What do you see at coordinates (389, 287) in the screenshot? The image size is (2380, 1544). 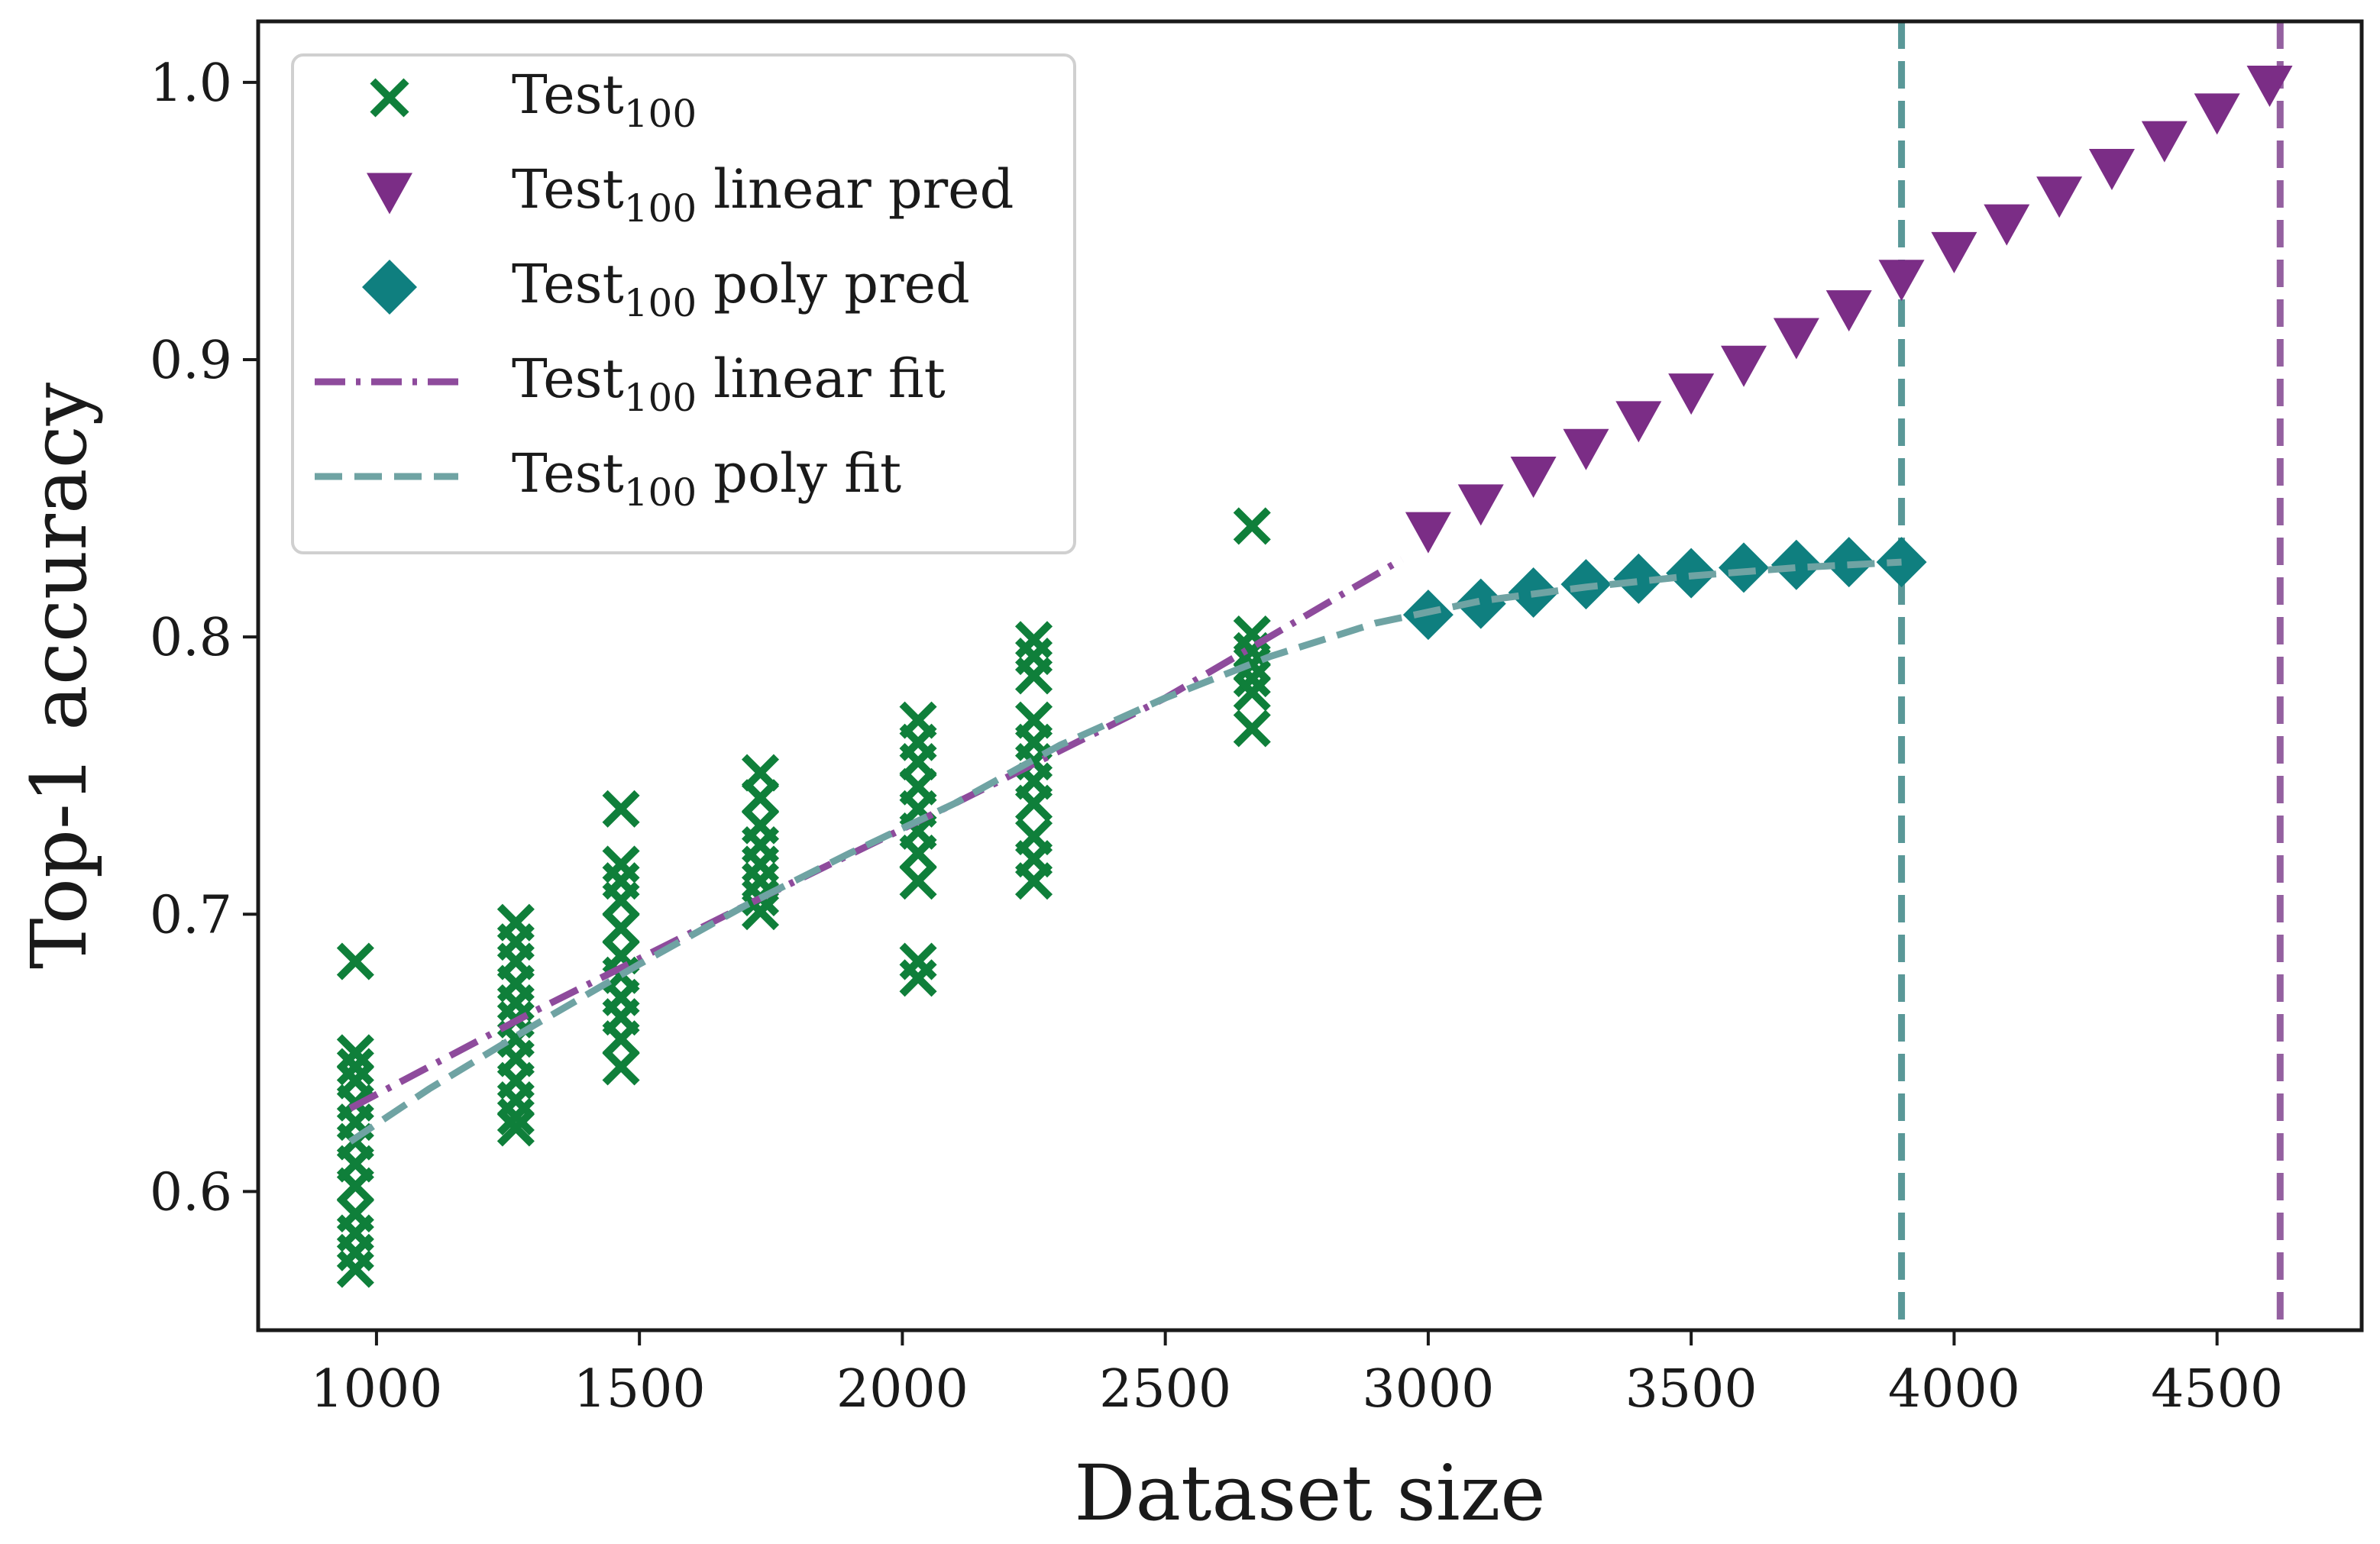 I see `legend-poly-pred-icon` at bounding box center [389, 287].